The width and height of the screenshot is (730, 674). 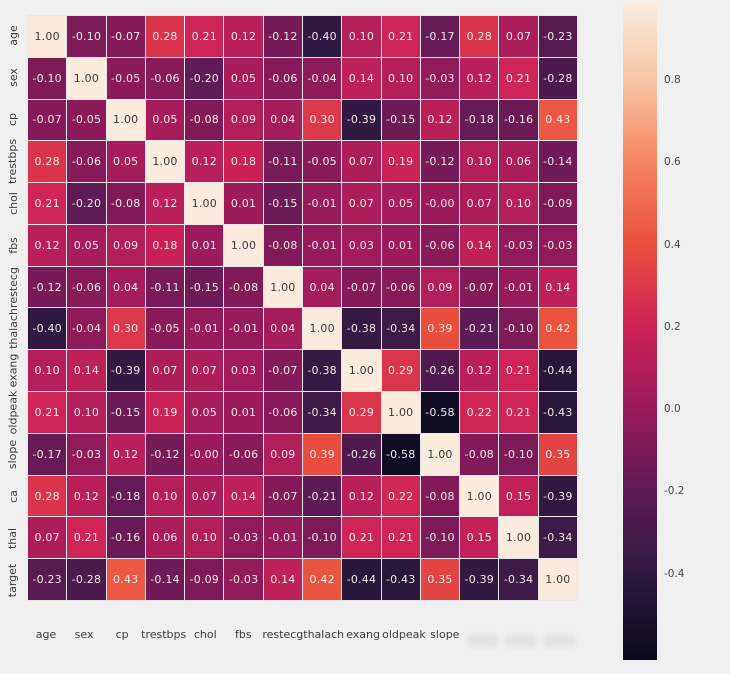 What do you see at coordinates (243, 496) in the screenshot?
I see `heatmap-cell-ca-fbs: 0.14` at bounding box center [243, 496].